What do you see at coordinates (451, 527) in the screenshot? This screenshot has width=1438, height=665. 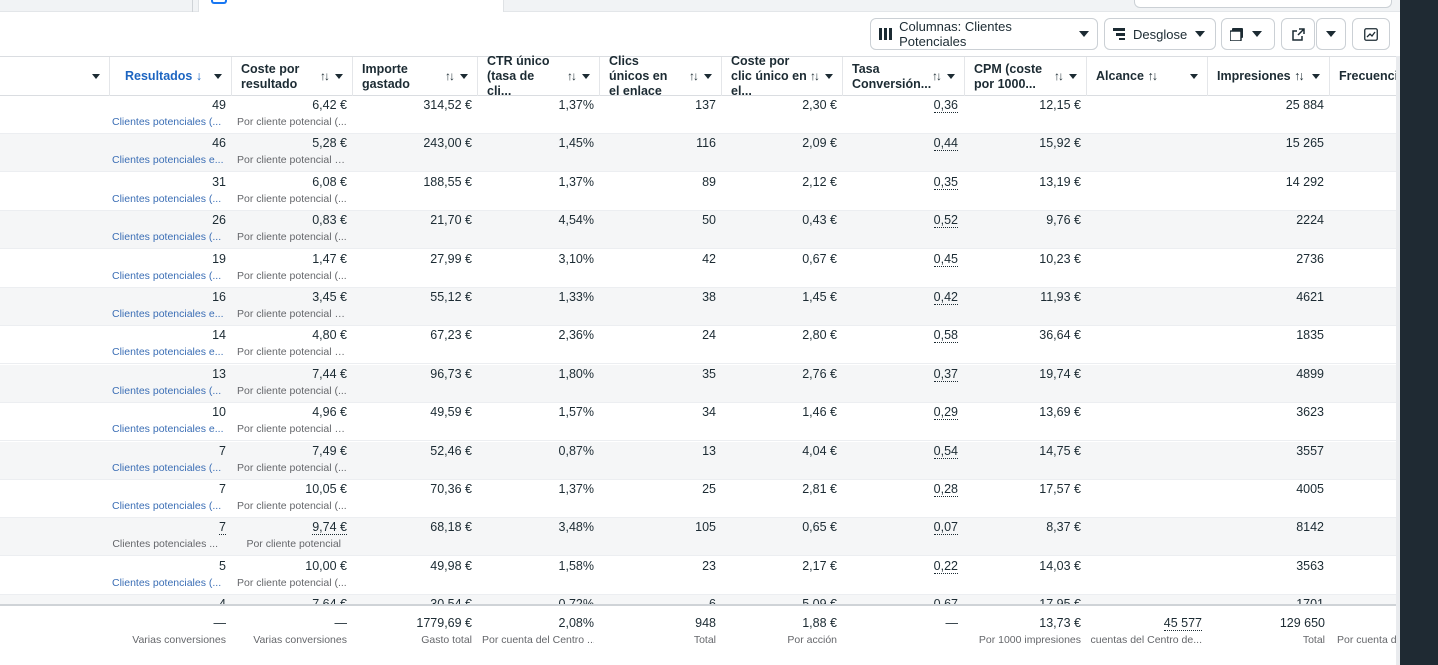 I see `cell-amount-spent-value: 68,18 €` at bounding box center [451, 527].